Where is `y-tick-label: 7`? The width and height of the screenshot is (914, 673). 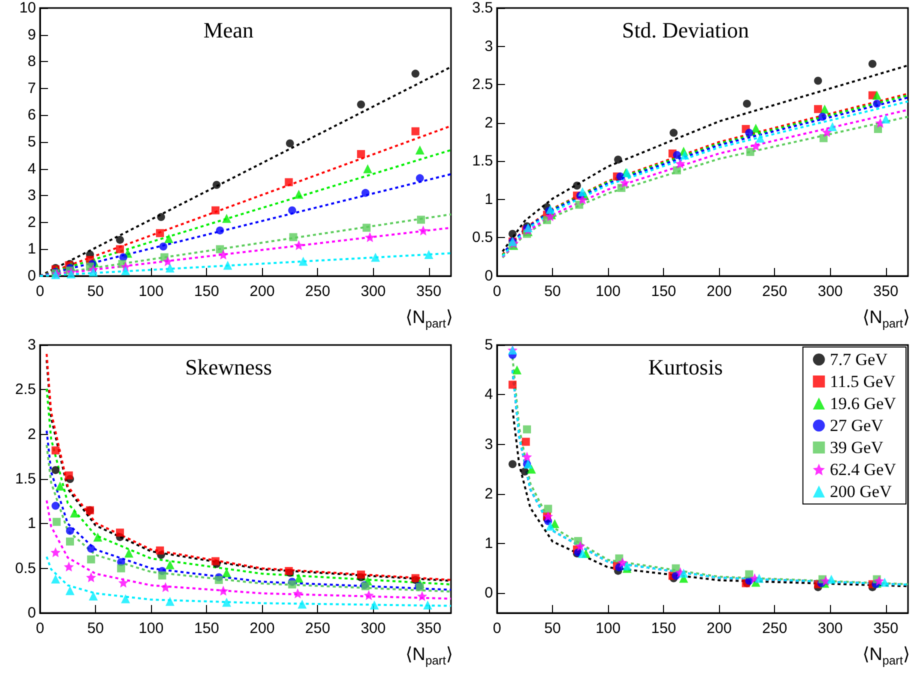
y-tick-label: 7 is located at coordinates (32, 88).